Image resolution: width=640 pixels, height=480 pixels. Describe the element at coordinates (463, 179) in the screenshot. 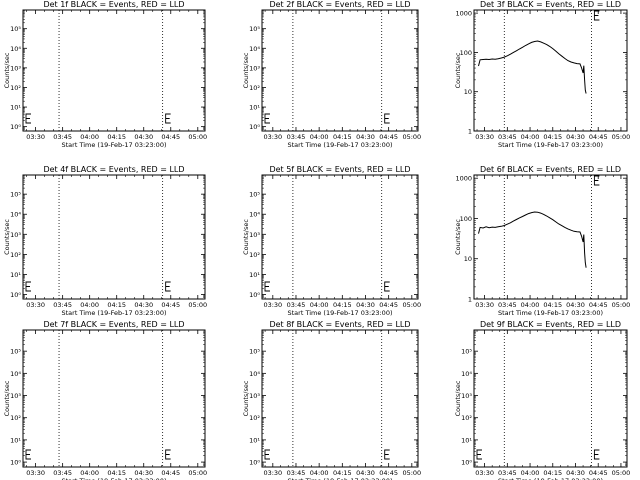

I see `y-tick-label: 1000` at that location.